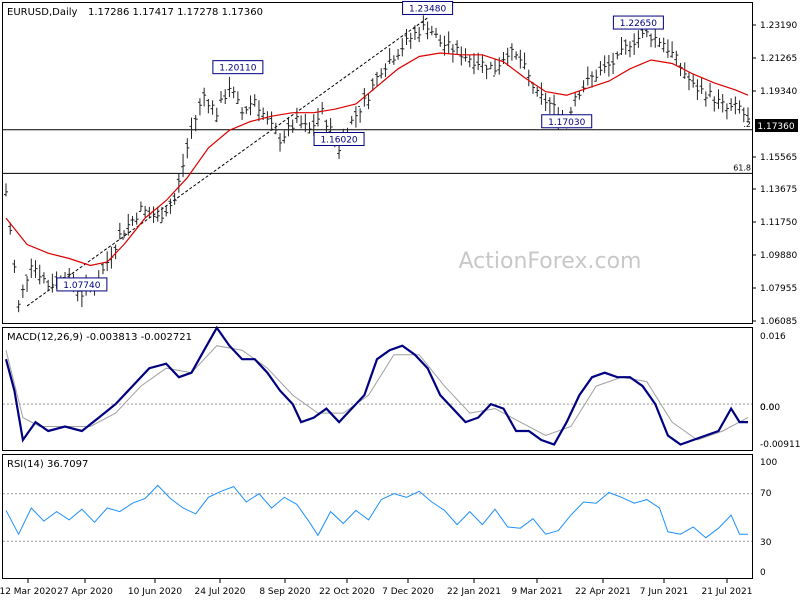 This screenshot has width=800, height=600. Describe the element at coordinates (766, 543) in the screenshot. I see `rsi-ytick-2: 30` at that location.